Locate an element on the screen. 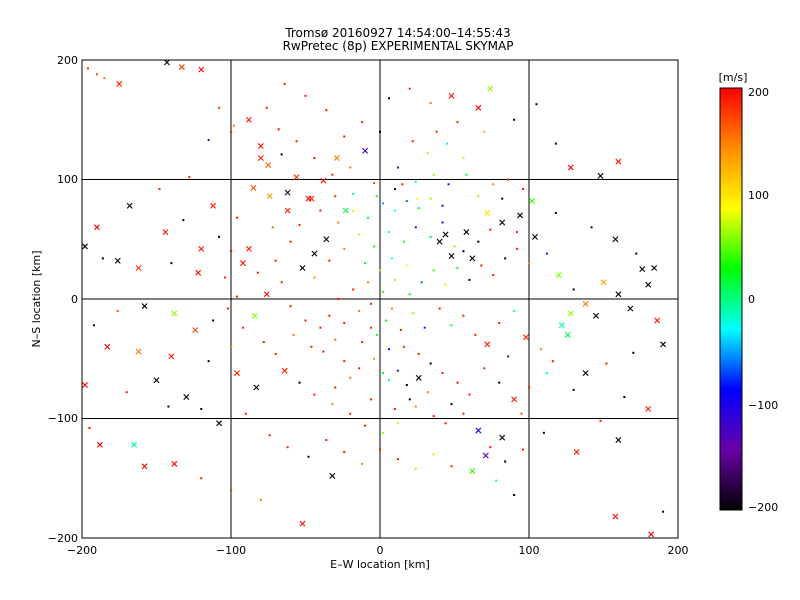 The image size is (800, 600). x-axis-label: E–W location [km] is located at coordinates (380, 564).